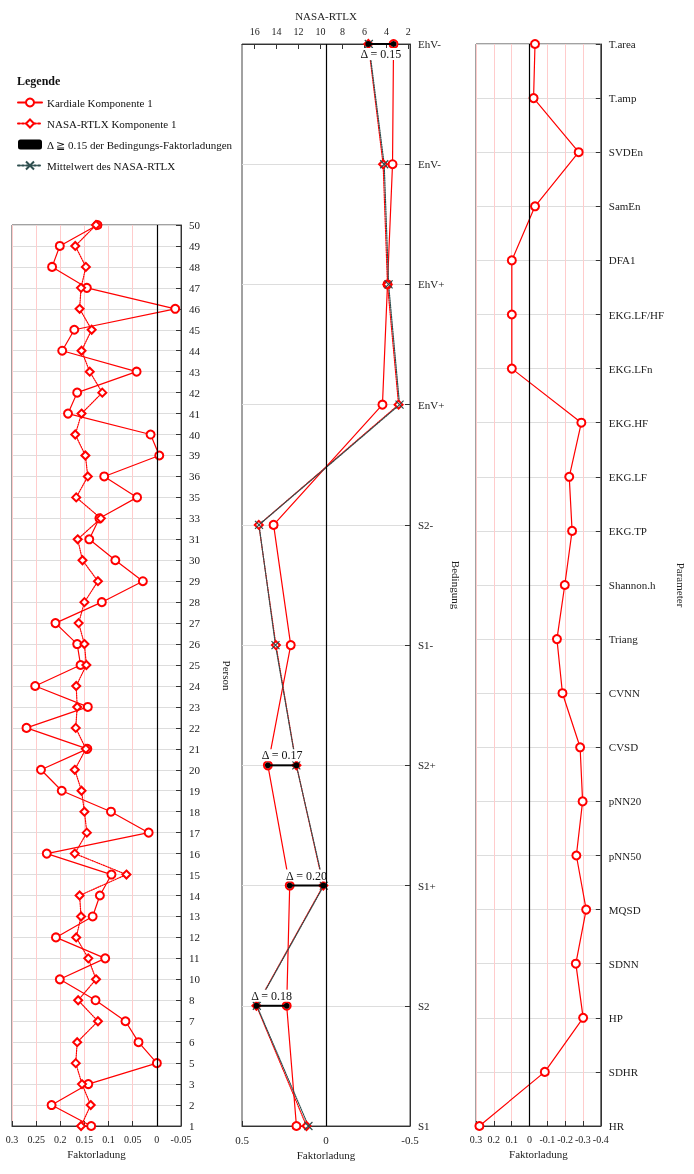  I want to click on data-label: Δ = 0.18, so click(271, 995).